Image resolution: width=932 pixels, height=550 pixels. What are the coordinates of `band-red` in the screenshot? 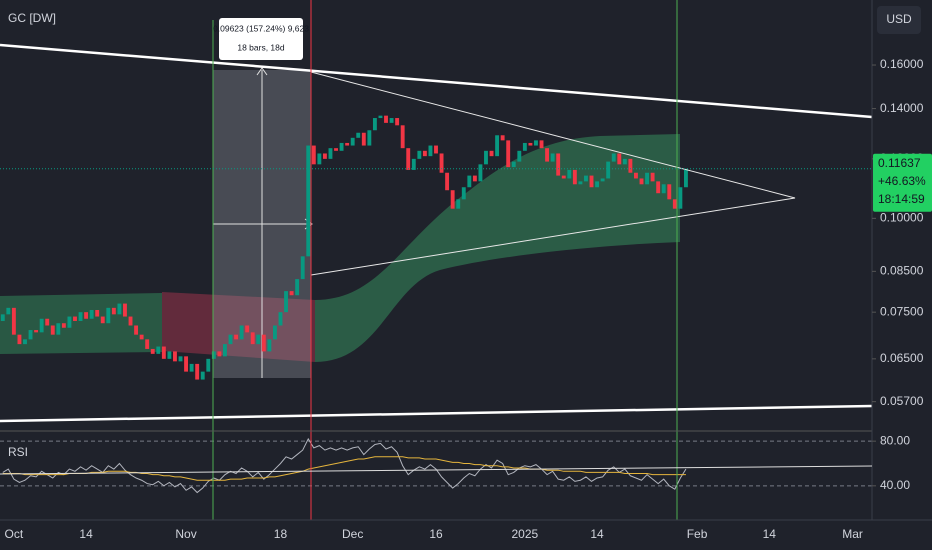 It's located at (238, 327).